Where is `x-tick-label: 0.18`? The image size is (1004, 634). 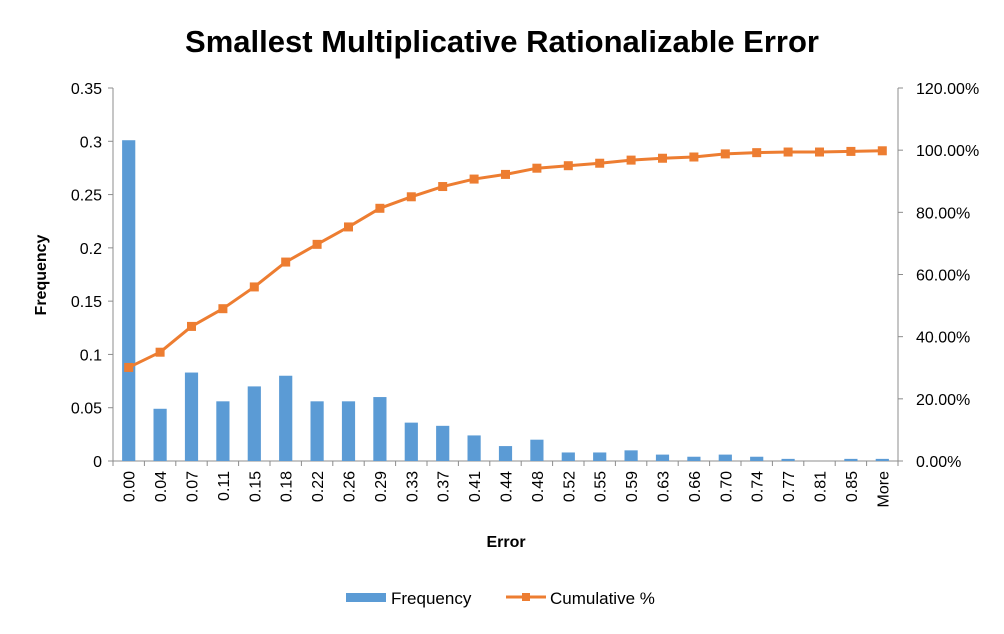
x-tick-label: 0.18 is located at coordinates (287, 486).